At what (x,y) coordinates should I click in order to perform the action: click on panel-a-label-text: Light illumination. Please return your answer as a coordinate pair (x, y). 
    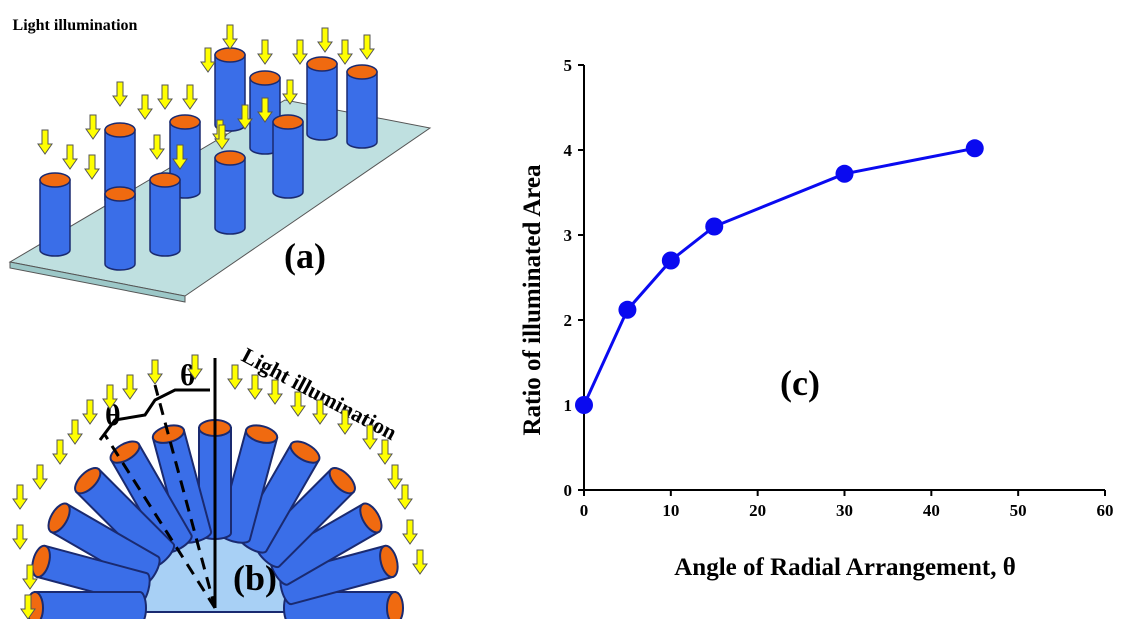
    Looking at the image, I should click on (75, 25).